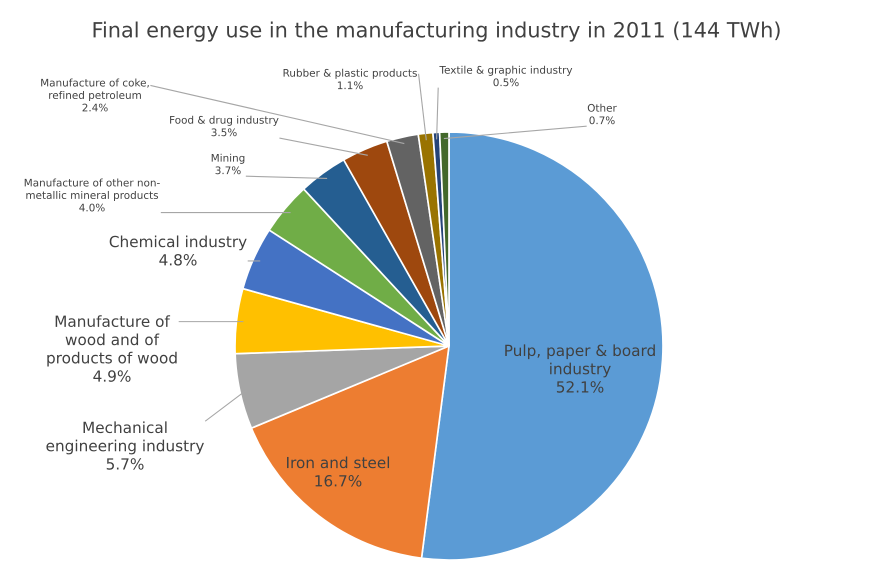 This screenshot has height=571, width=873. What do you see at coordinates (224, 121) in the screenshot?
I see `slice-label: Food & drug industry` at bounding box center [224, 121].